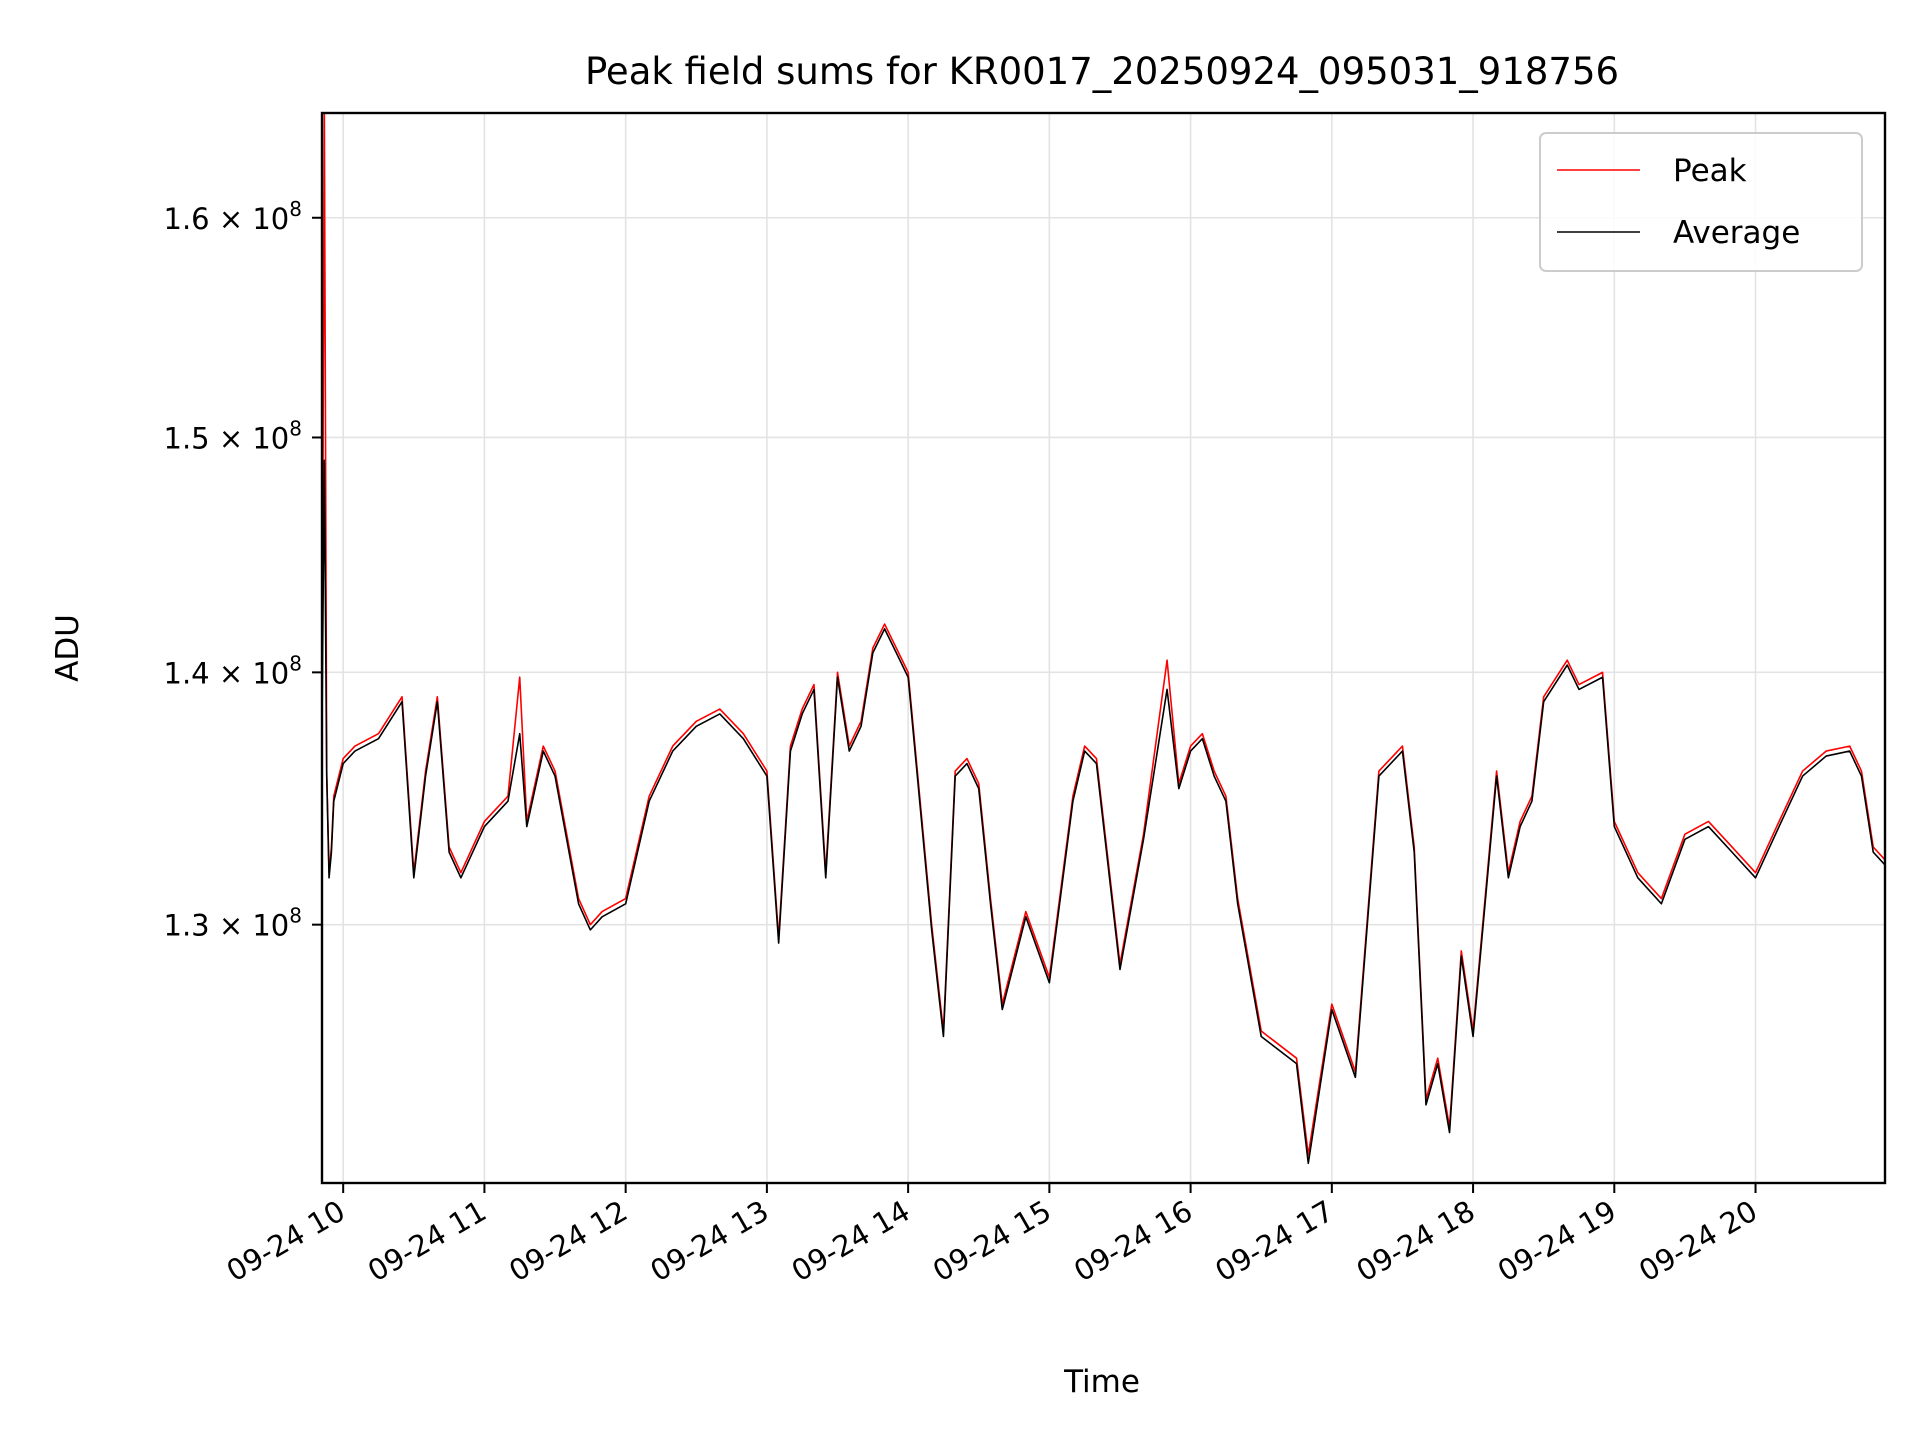 The width and height of the screenshot is (1920, 1440). Describe the element at coordinates (243, 570) in the screenshot. I see `y-axis: 1.3 × 108 1.4 × 108 1.5 × 108 1.6 × 108` at that location.